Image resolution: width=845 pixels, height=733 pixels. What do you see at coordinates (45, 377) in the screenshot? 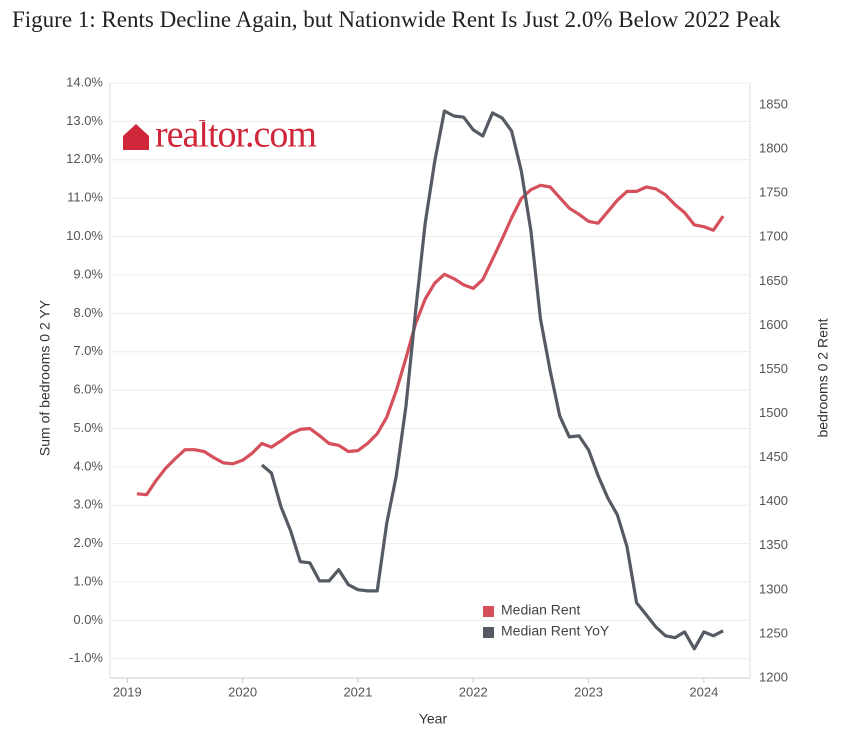
I see `y-axis-label: Sum of bedrooms 0 2 YY` at bounding box center [45, 377].